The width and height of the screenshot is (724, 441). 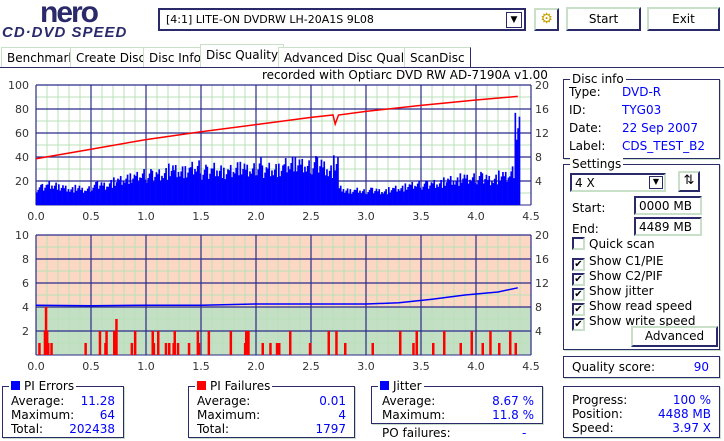 I want to click on exit-button: Exit, so click(x=683, y=19).